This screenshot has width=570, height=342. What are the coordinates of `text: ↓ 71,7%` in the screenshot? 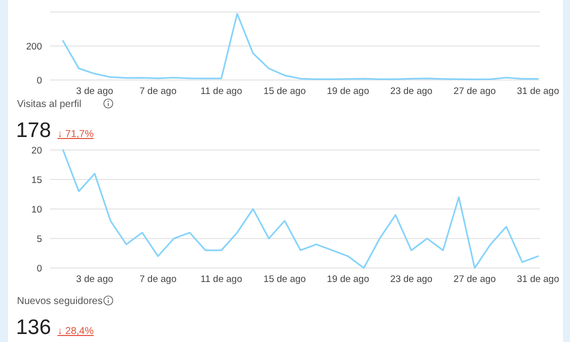 It's located at (76, 134).